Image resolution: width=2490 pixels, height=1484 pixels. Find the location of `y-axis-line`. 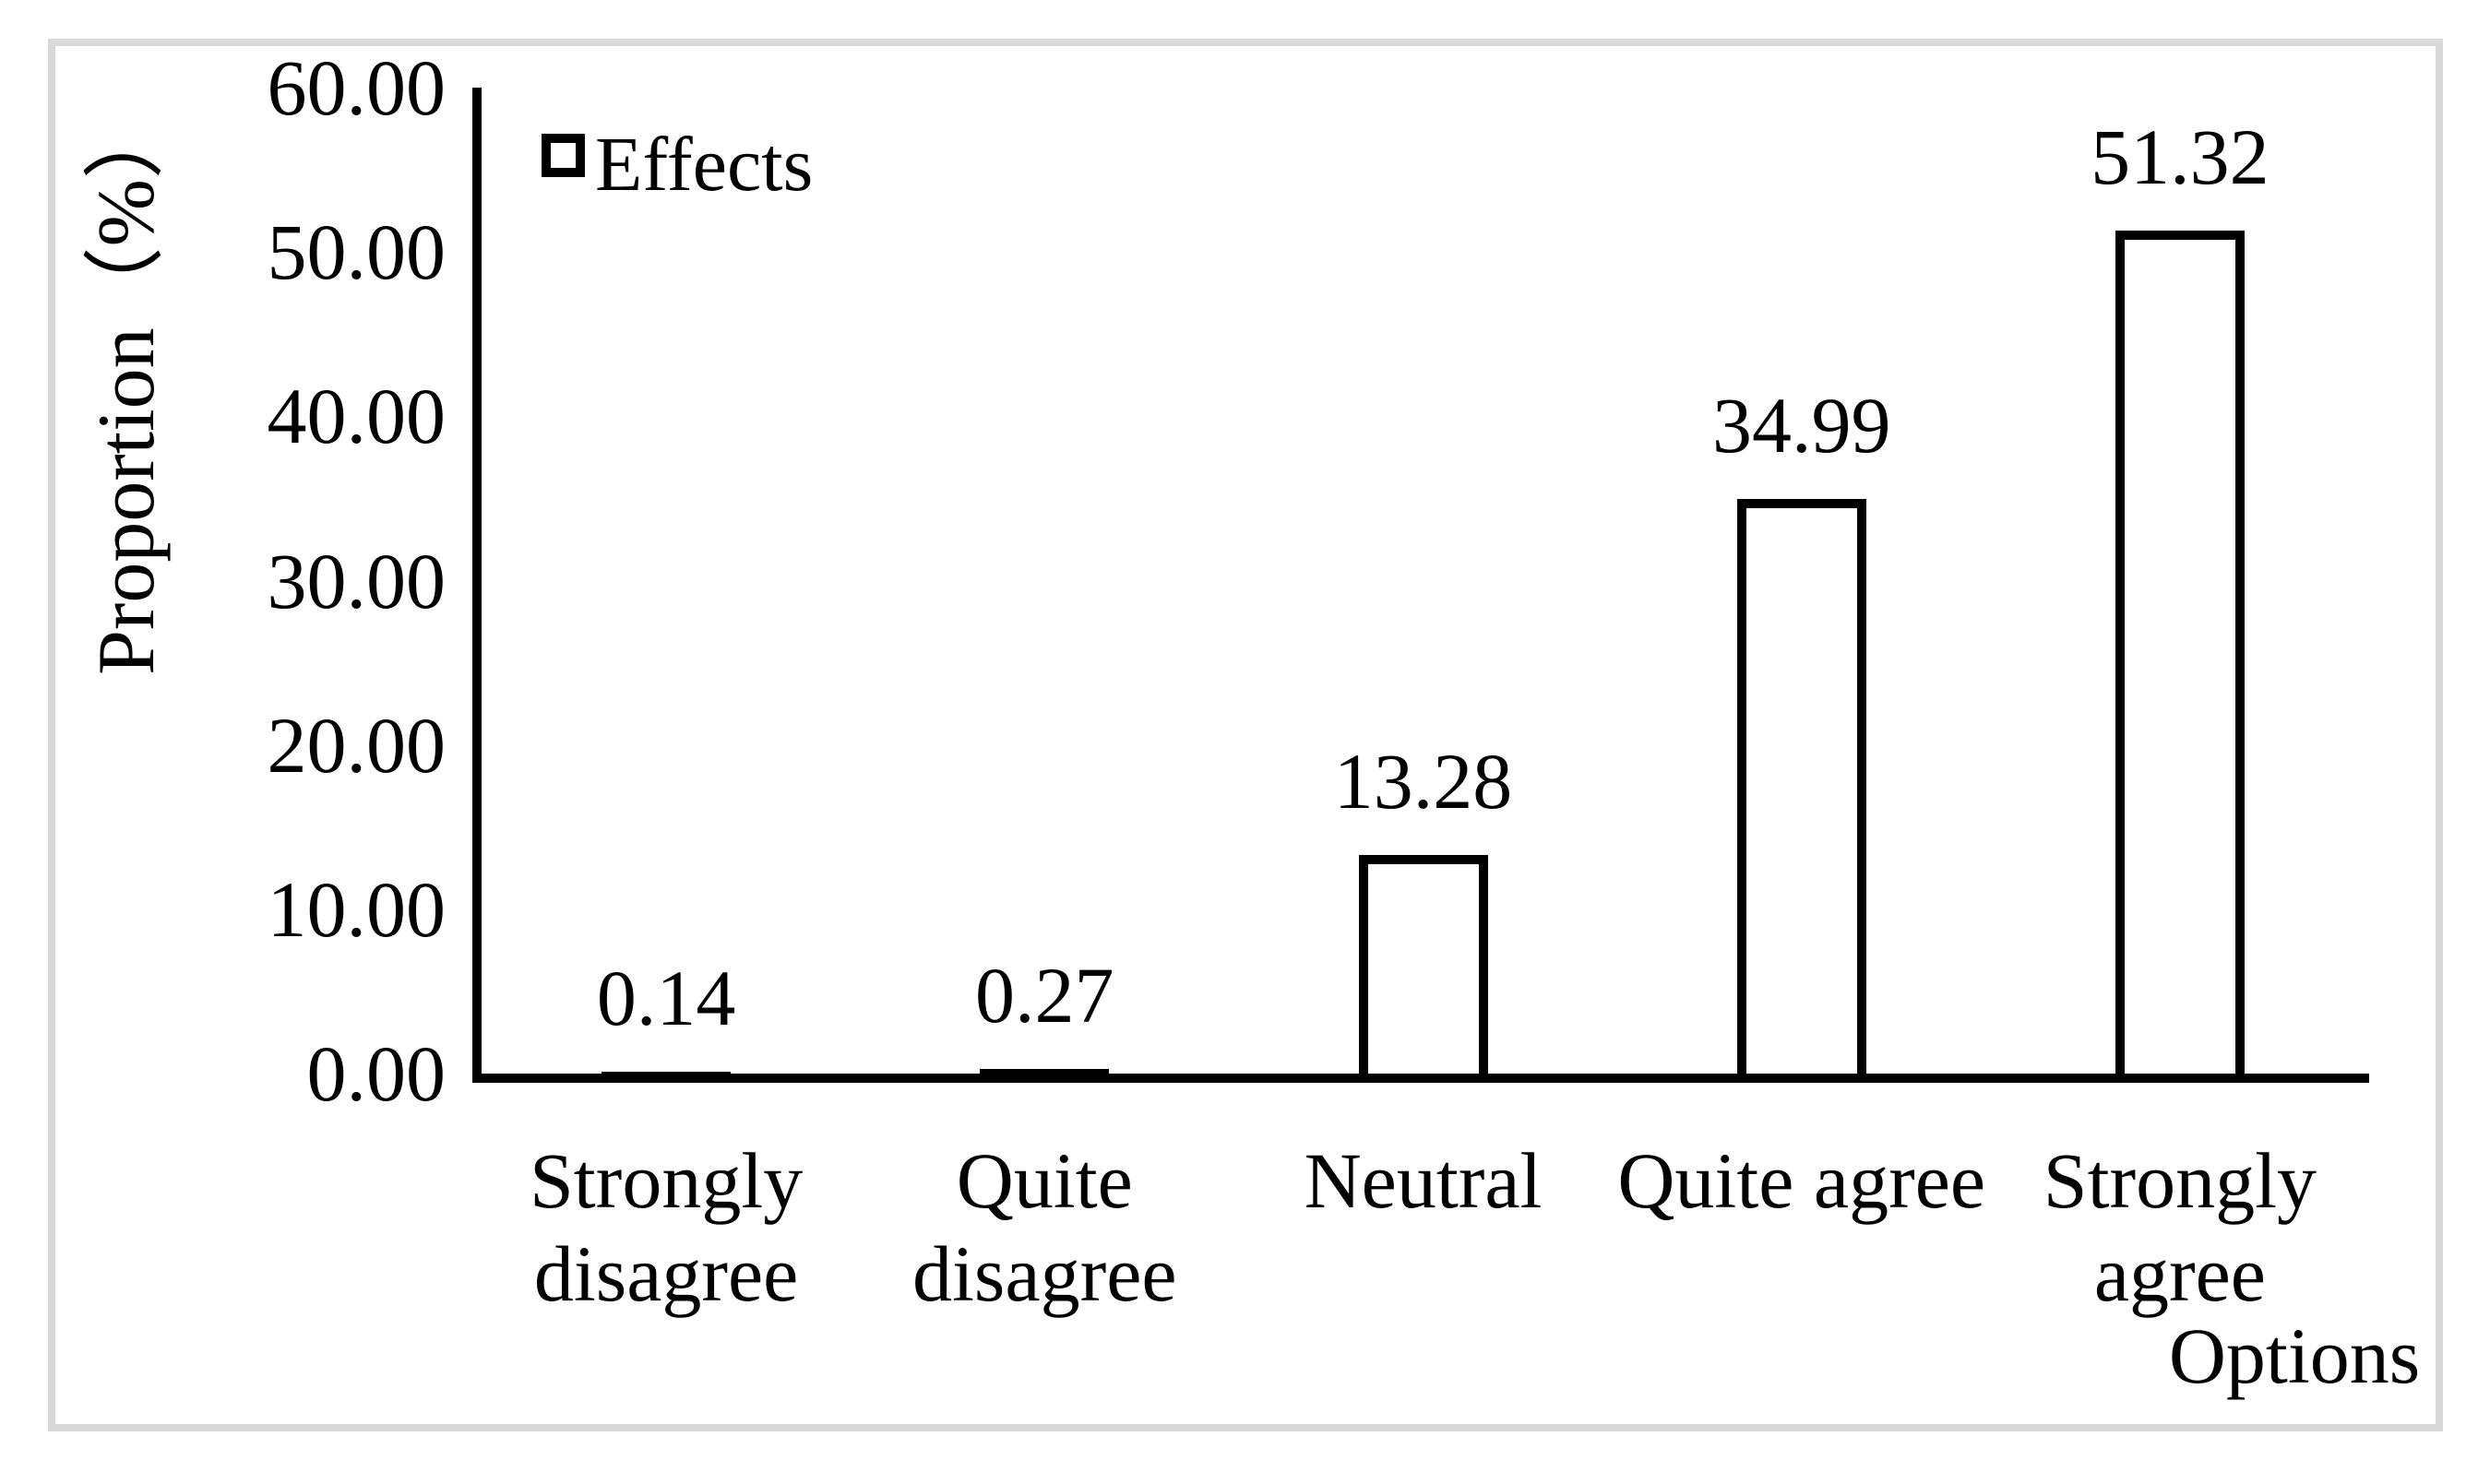

y-axis-line is located at coordinates (477, 585).